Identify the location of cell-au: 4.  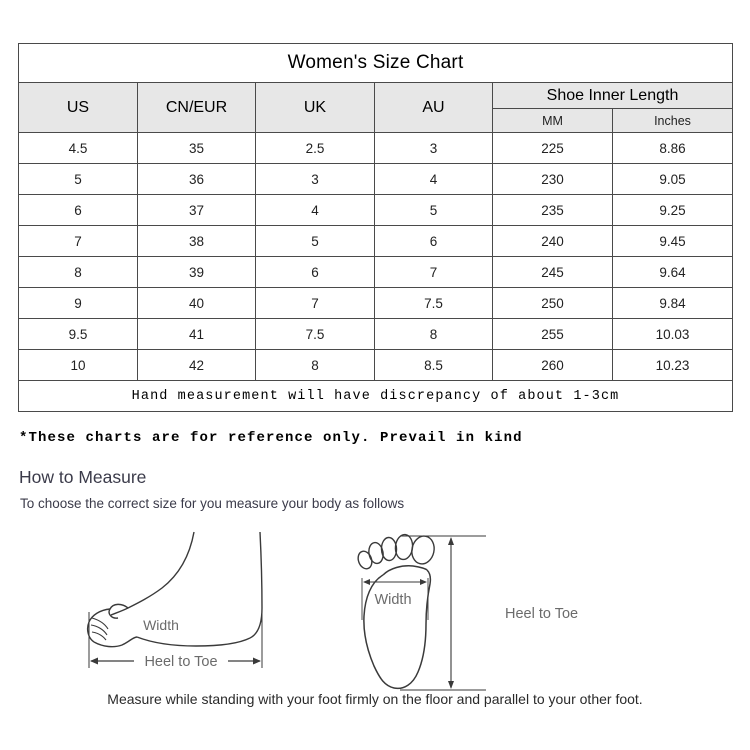
(433, 179).